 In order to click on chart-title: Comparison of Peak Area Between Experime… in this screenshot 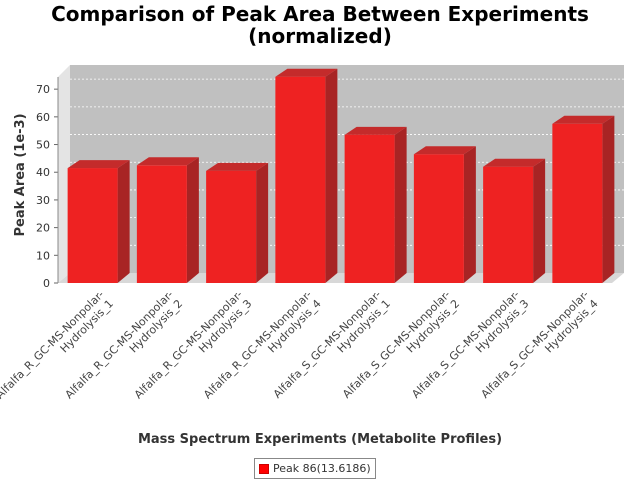, I will do `click(320, 14)`.